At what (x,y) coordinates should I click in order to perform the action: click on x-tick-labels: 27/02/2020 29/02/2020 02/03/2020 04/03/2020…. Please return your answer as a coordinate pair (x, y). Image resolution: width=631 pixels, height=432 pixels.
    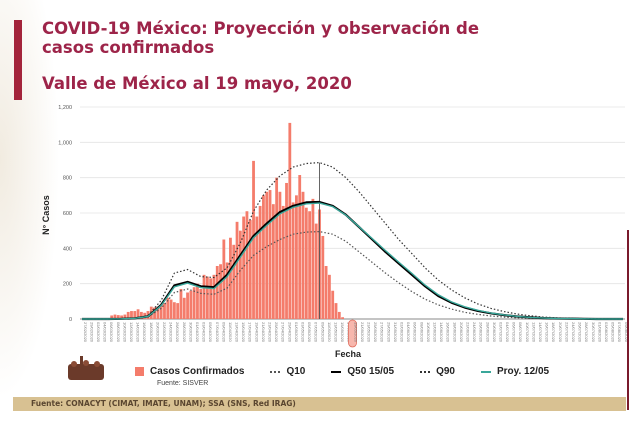
    Looking at the image, I should click on (356, 333).